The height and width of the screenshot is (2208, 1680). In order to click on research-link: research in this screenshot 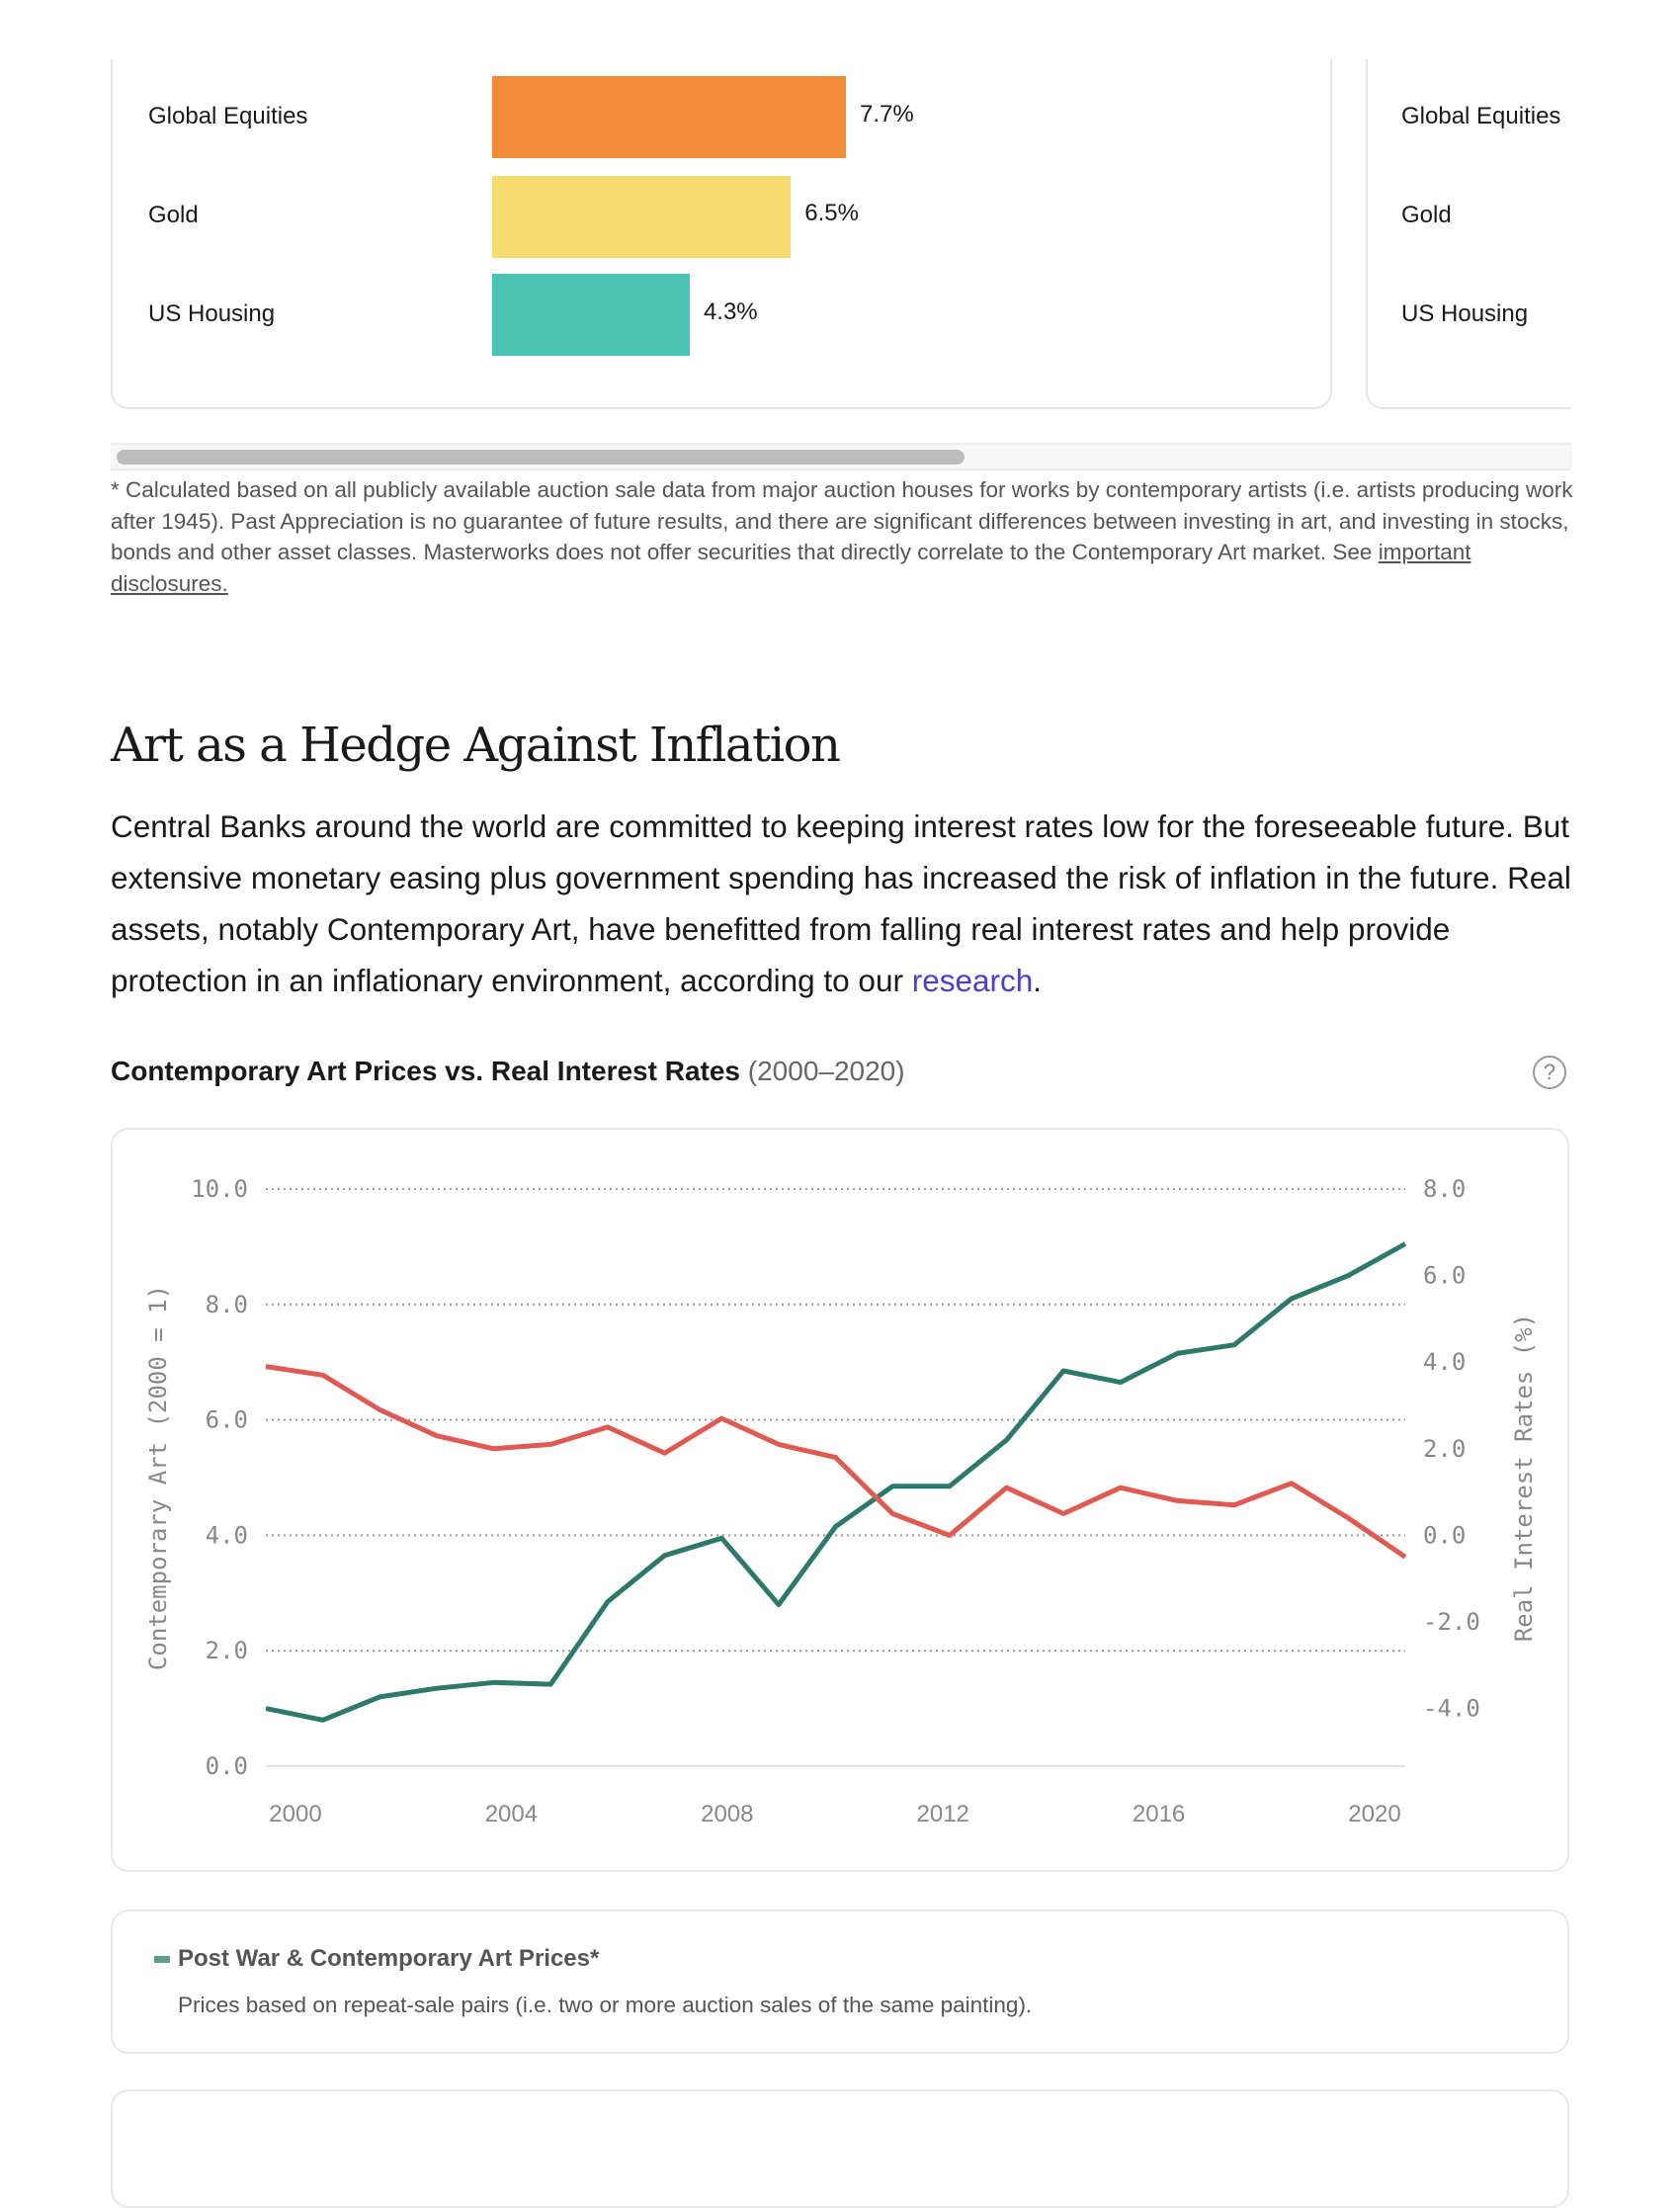, I will do `click(973, 980)`.